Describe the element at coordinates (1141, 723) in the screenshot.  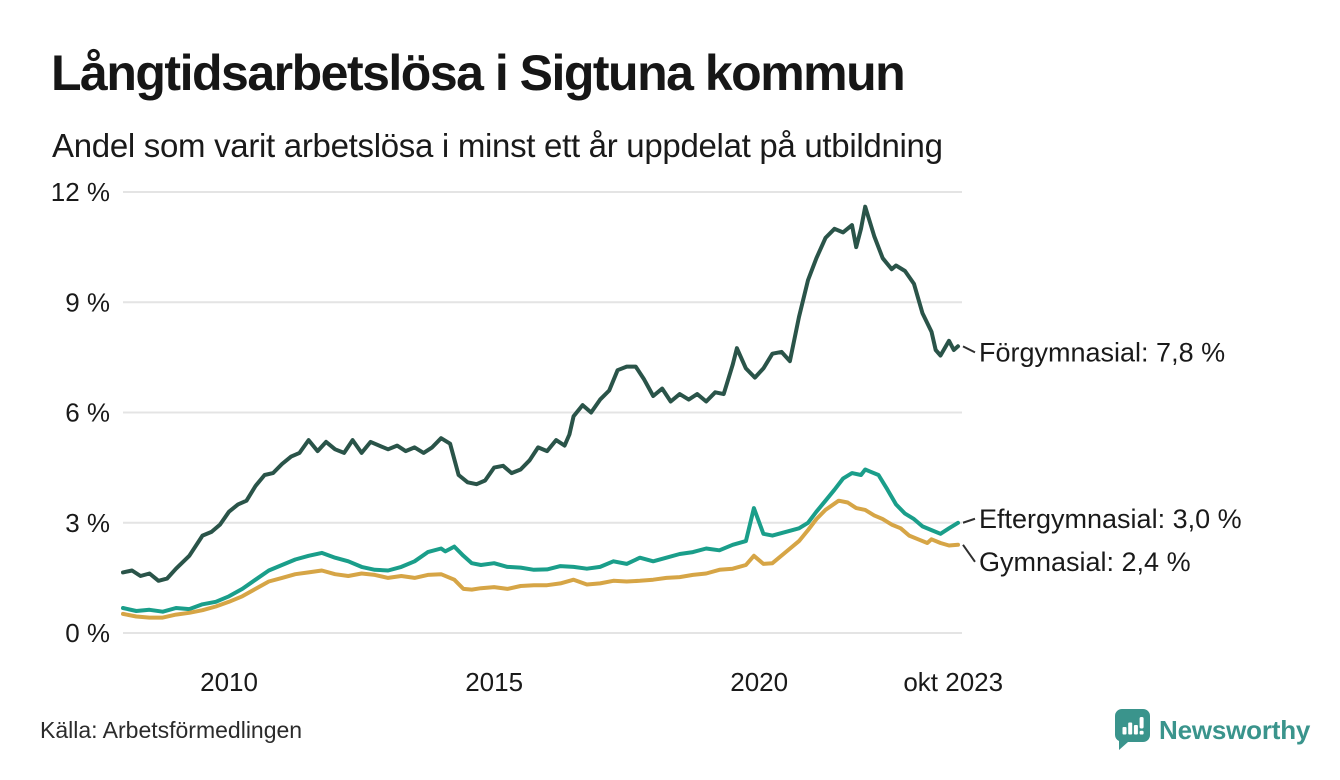
I see `logo-exclamation-bar` at that location.